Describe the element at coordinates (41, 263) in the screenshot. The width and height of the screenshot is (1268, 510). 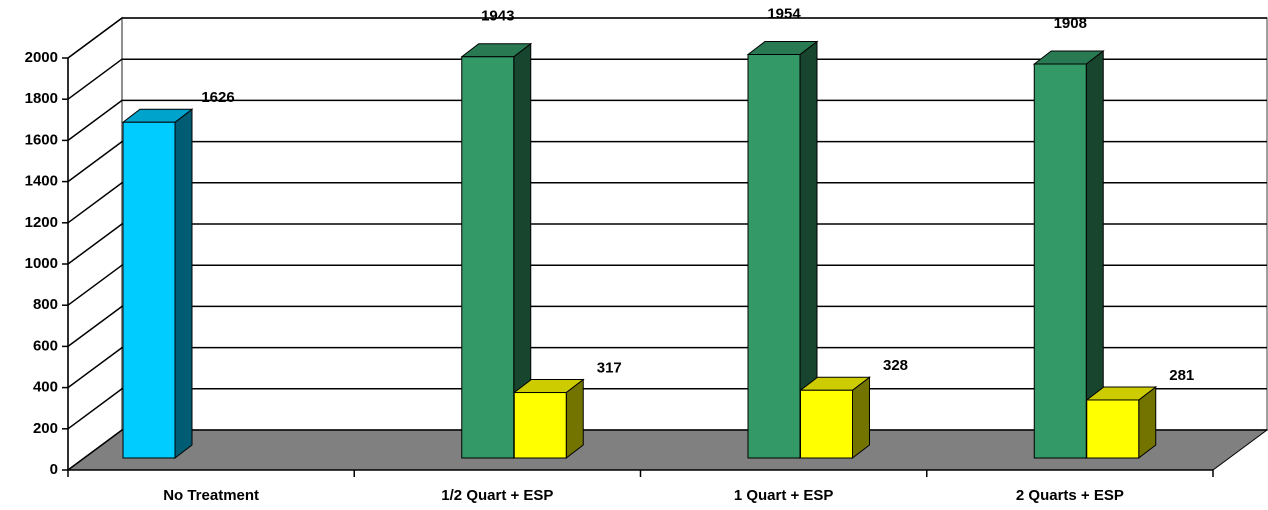
I see `y-tick-label: 1000` at that location.